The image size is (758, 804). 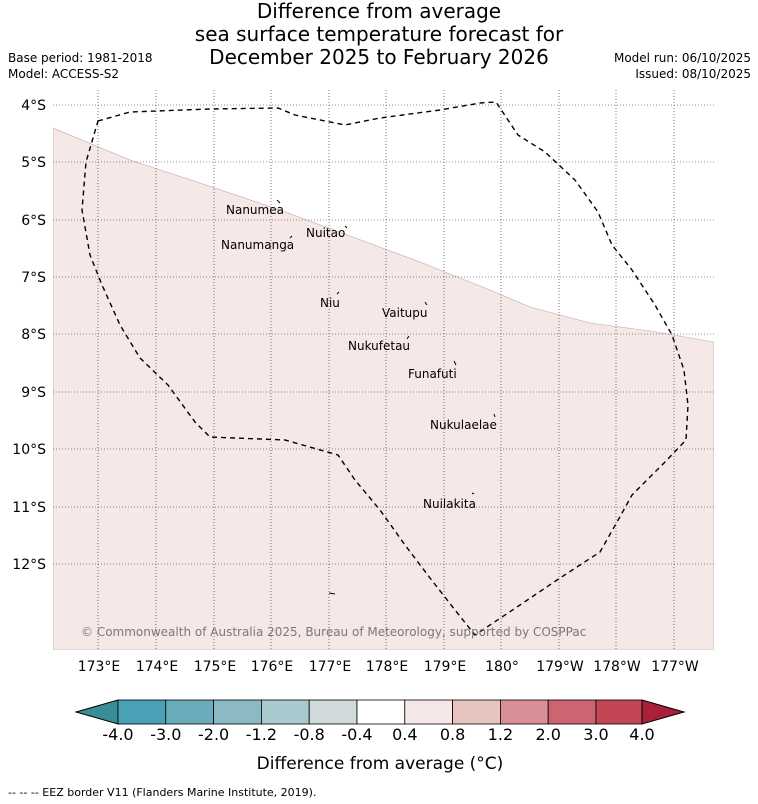 What do you see at coordinates (99, 667) in the screenshot?
I see `lon-label: 173°E` at bounding box center [99, 667].